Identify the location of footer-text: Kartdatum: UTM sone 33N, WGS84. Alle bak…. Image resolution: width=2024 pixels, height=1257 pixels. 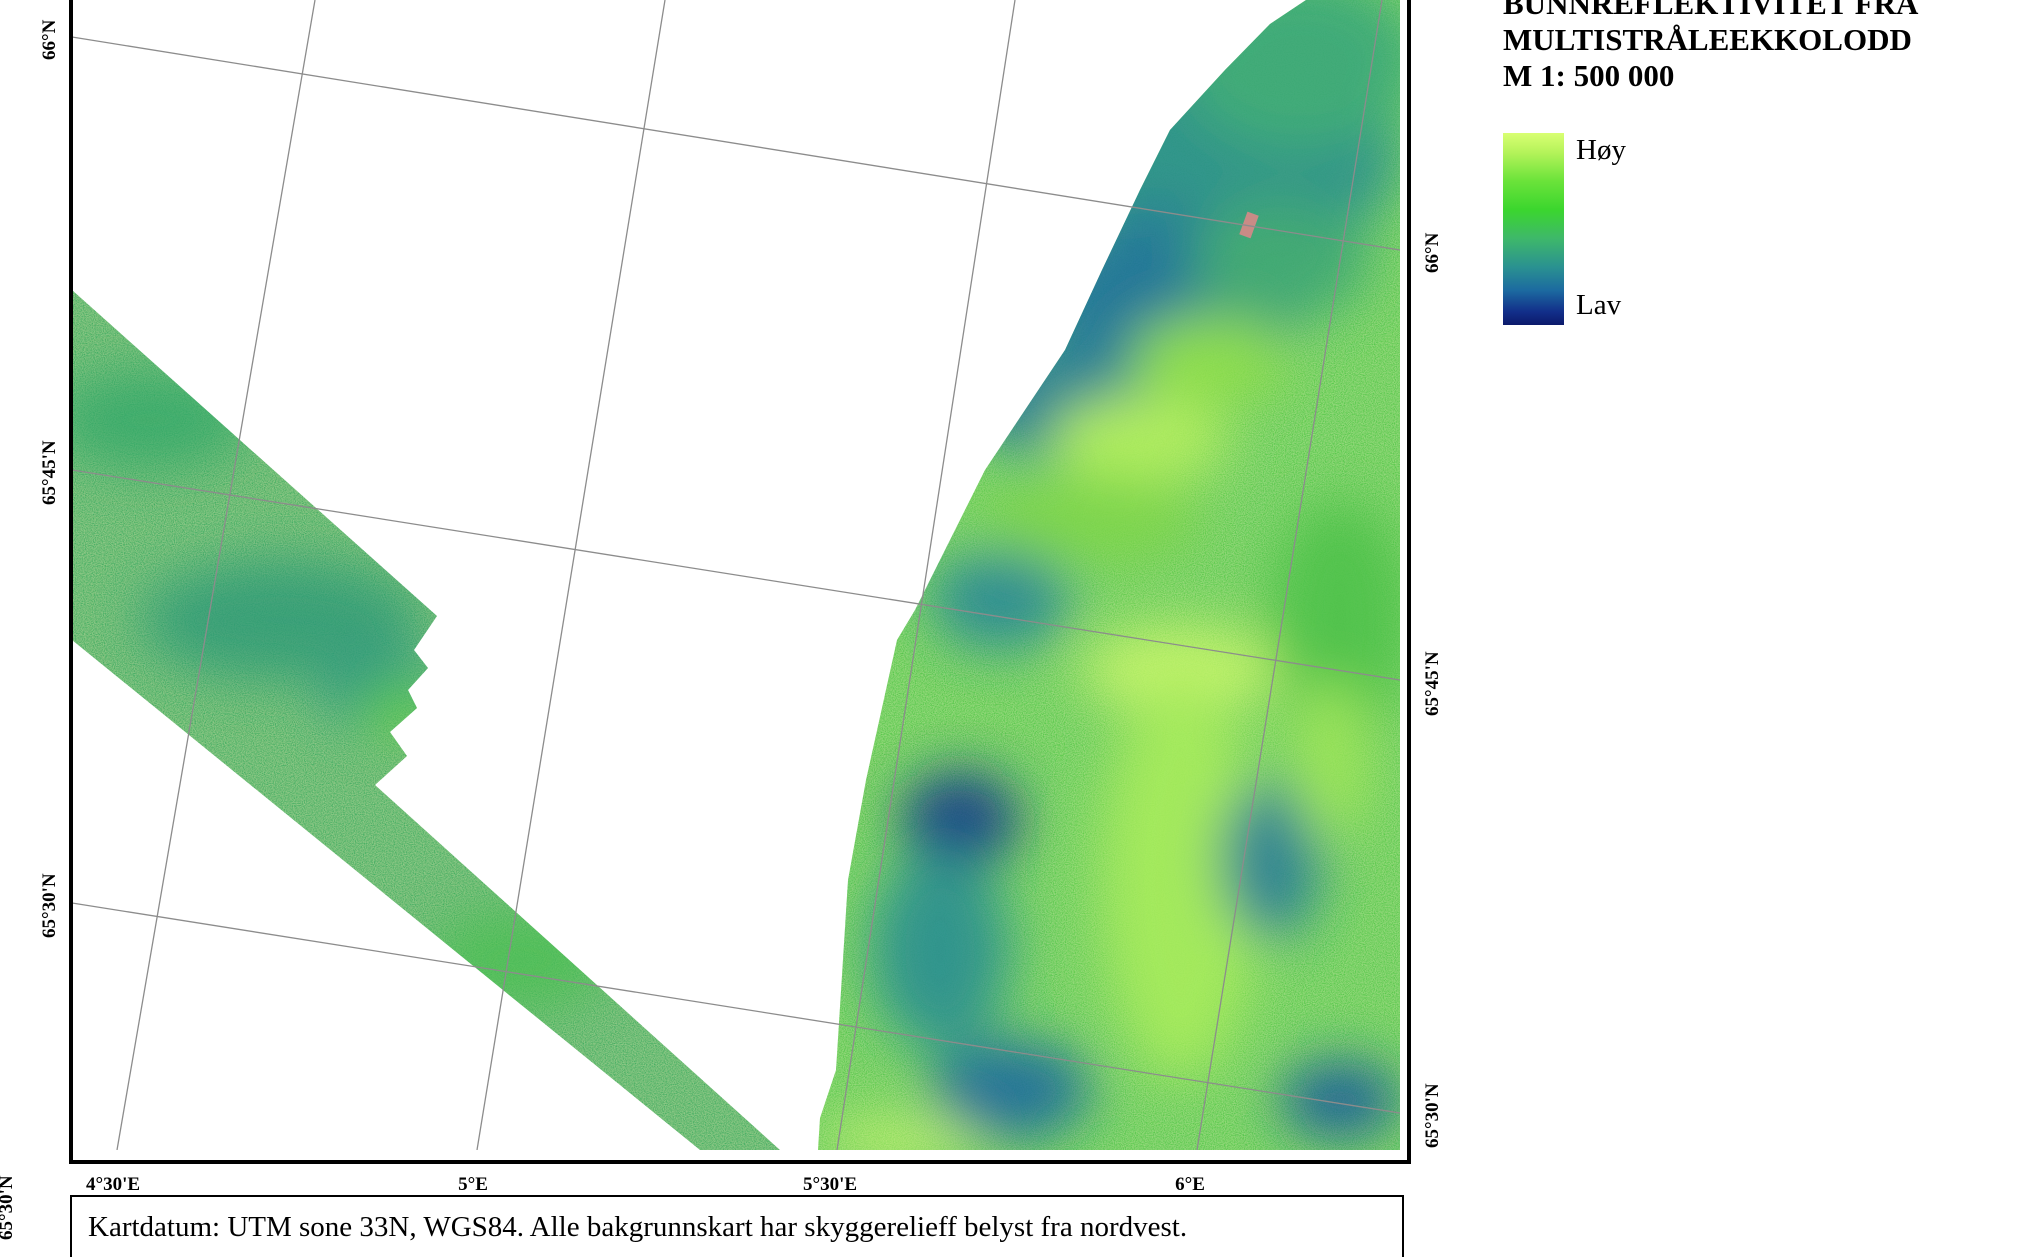
(638, 1227).